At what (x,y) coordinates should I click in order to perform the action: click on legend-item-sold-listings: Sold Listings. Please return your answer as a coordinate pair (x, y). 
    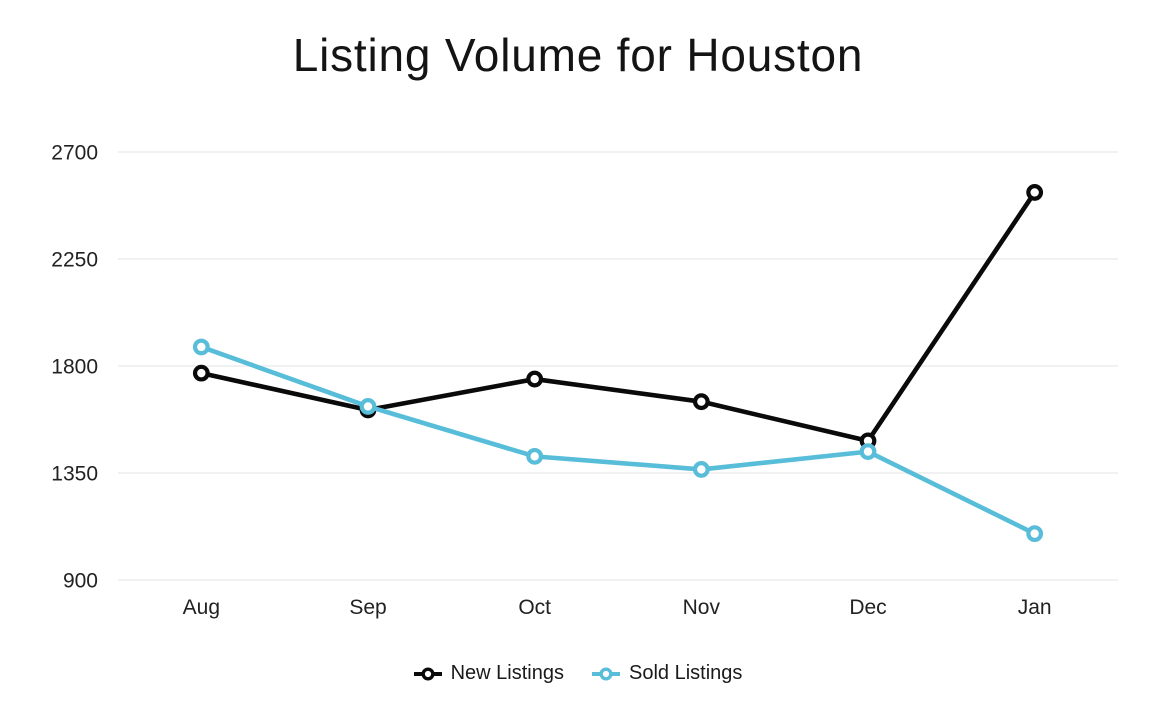
    Looking at the image, I should click on (667, 673).